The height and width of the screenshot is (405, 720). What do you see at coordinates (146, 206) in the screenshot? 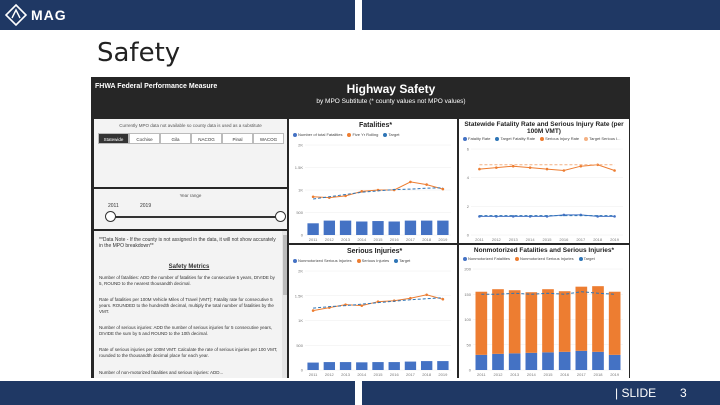
I see `year-end: 2019` at bounding box center [146, 206].